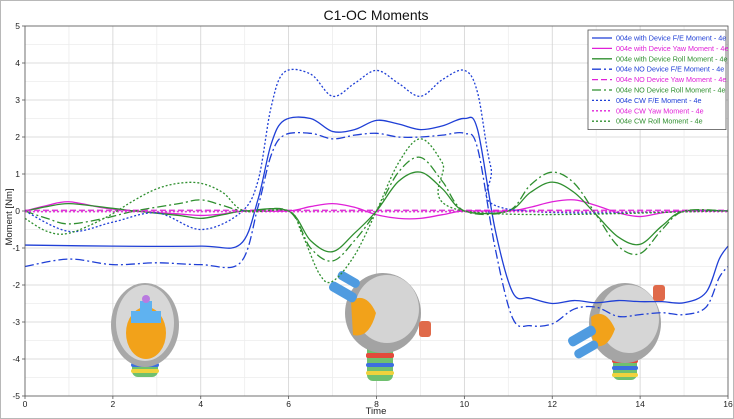 Image resolution: width=734 pixels, height=419 pixels. Describe the element at coordinates (16, 248) in the screenshot. I see `y-tick-label: -1` at that location.